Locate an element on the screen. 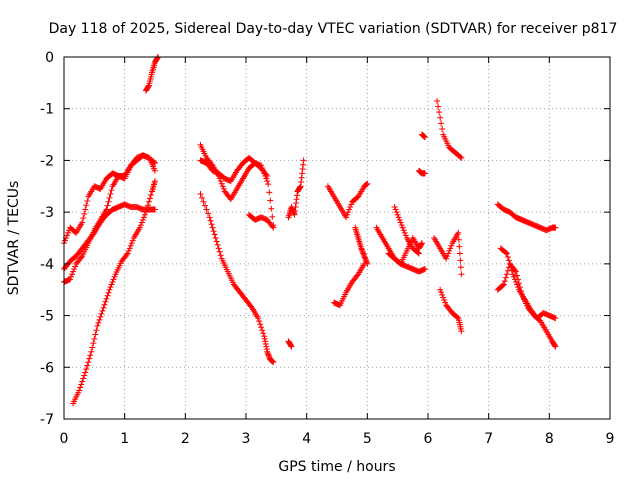 Image resolution: width=640 pixels, height=480 pixels. y-tick-label: -4 is located at coordinates (47, 265).